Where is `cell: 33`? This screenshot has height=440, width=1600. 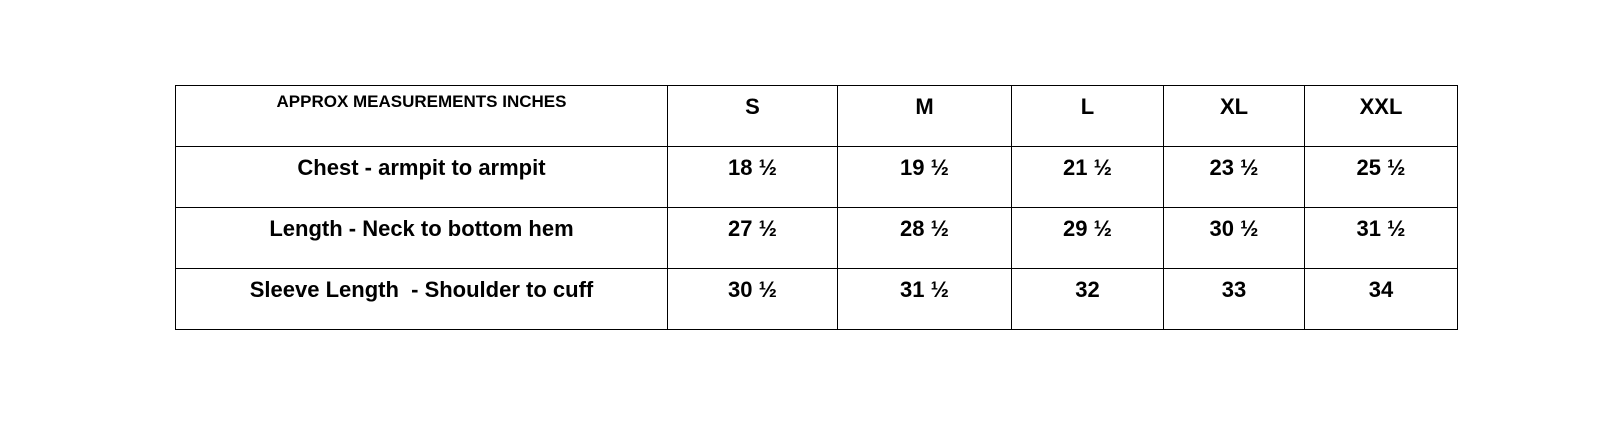 cell: 33 is located at coordinates (1234, 299).